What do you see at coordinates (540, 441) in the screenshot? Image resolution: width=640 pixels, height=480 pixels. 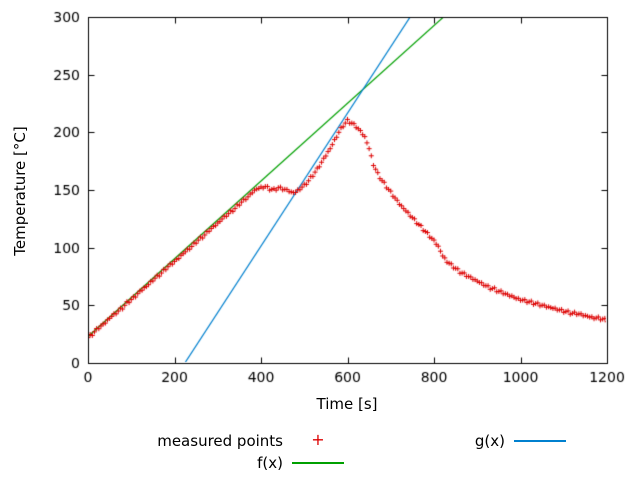 I see `g-line-sample-icon` at bounding box center [540, 441].